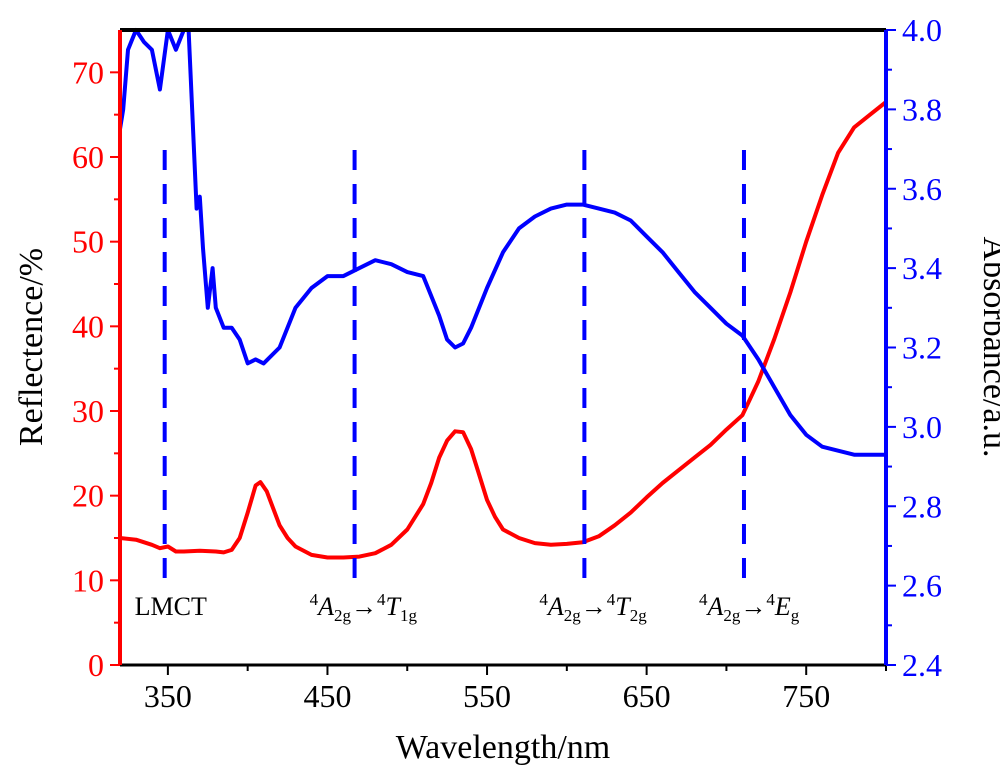 The width and height of the screenshot is (1000, 770). What do you see at coordinates (88, 496) in the screenshot?
I see `left-y-tick-label: 20` at bounding box center [88, 496].